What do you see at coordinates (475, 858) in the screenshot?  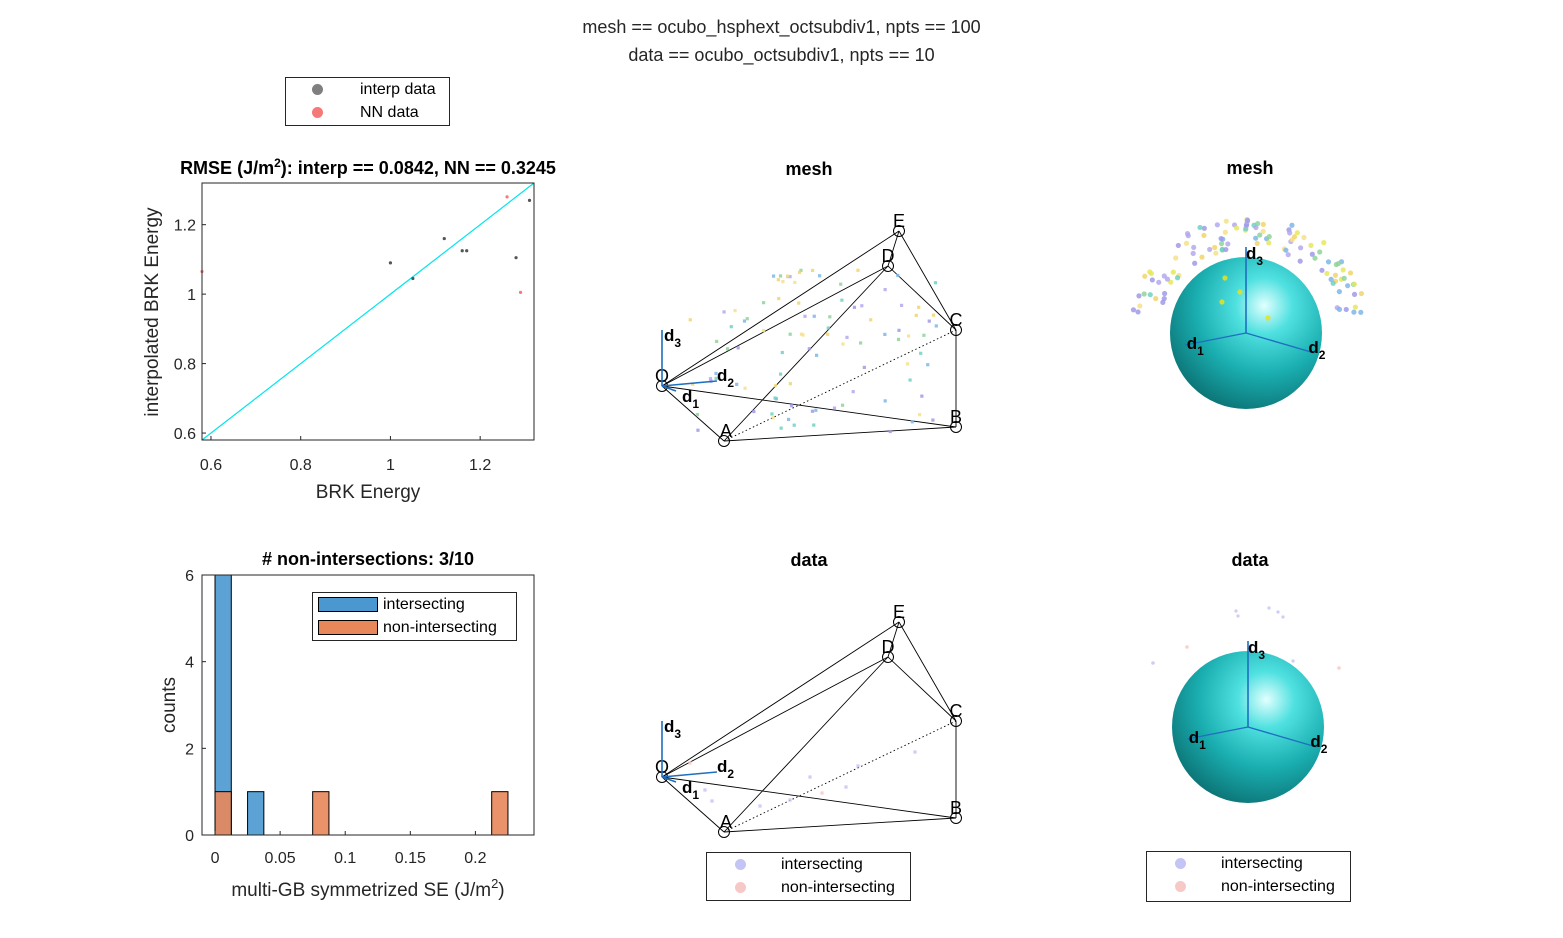 I see `histogram-x-tick-label: 0.2` at bounding box center [475, 858].